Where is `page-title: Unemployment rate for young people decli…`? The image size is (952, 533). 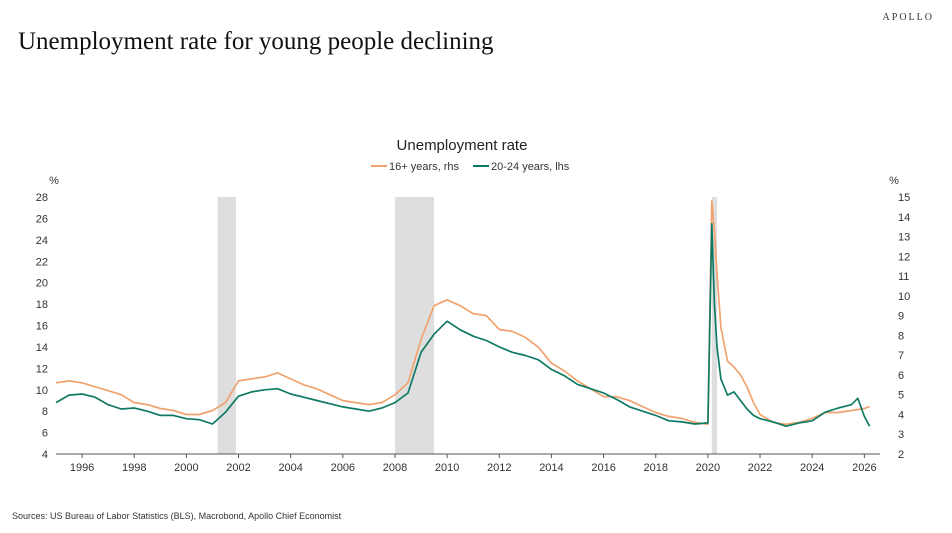
page-title: Unemployment rate for young people decli… is located at coordinates (256, 41).